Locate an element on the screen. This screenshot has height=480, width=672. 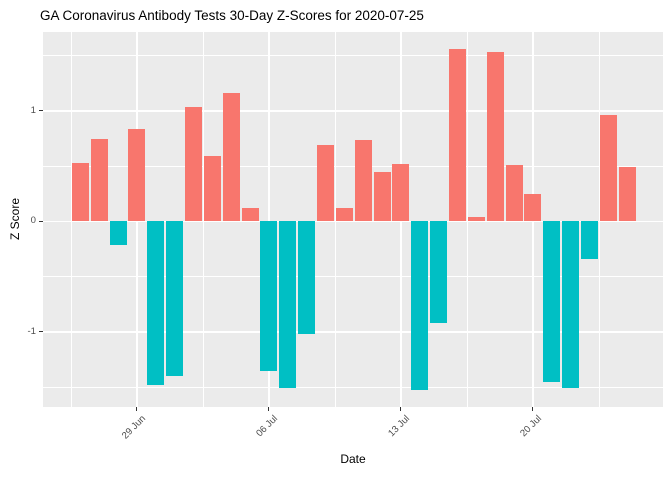
y-axis-title: Z Score is located at coordinates (15, 219).